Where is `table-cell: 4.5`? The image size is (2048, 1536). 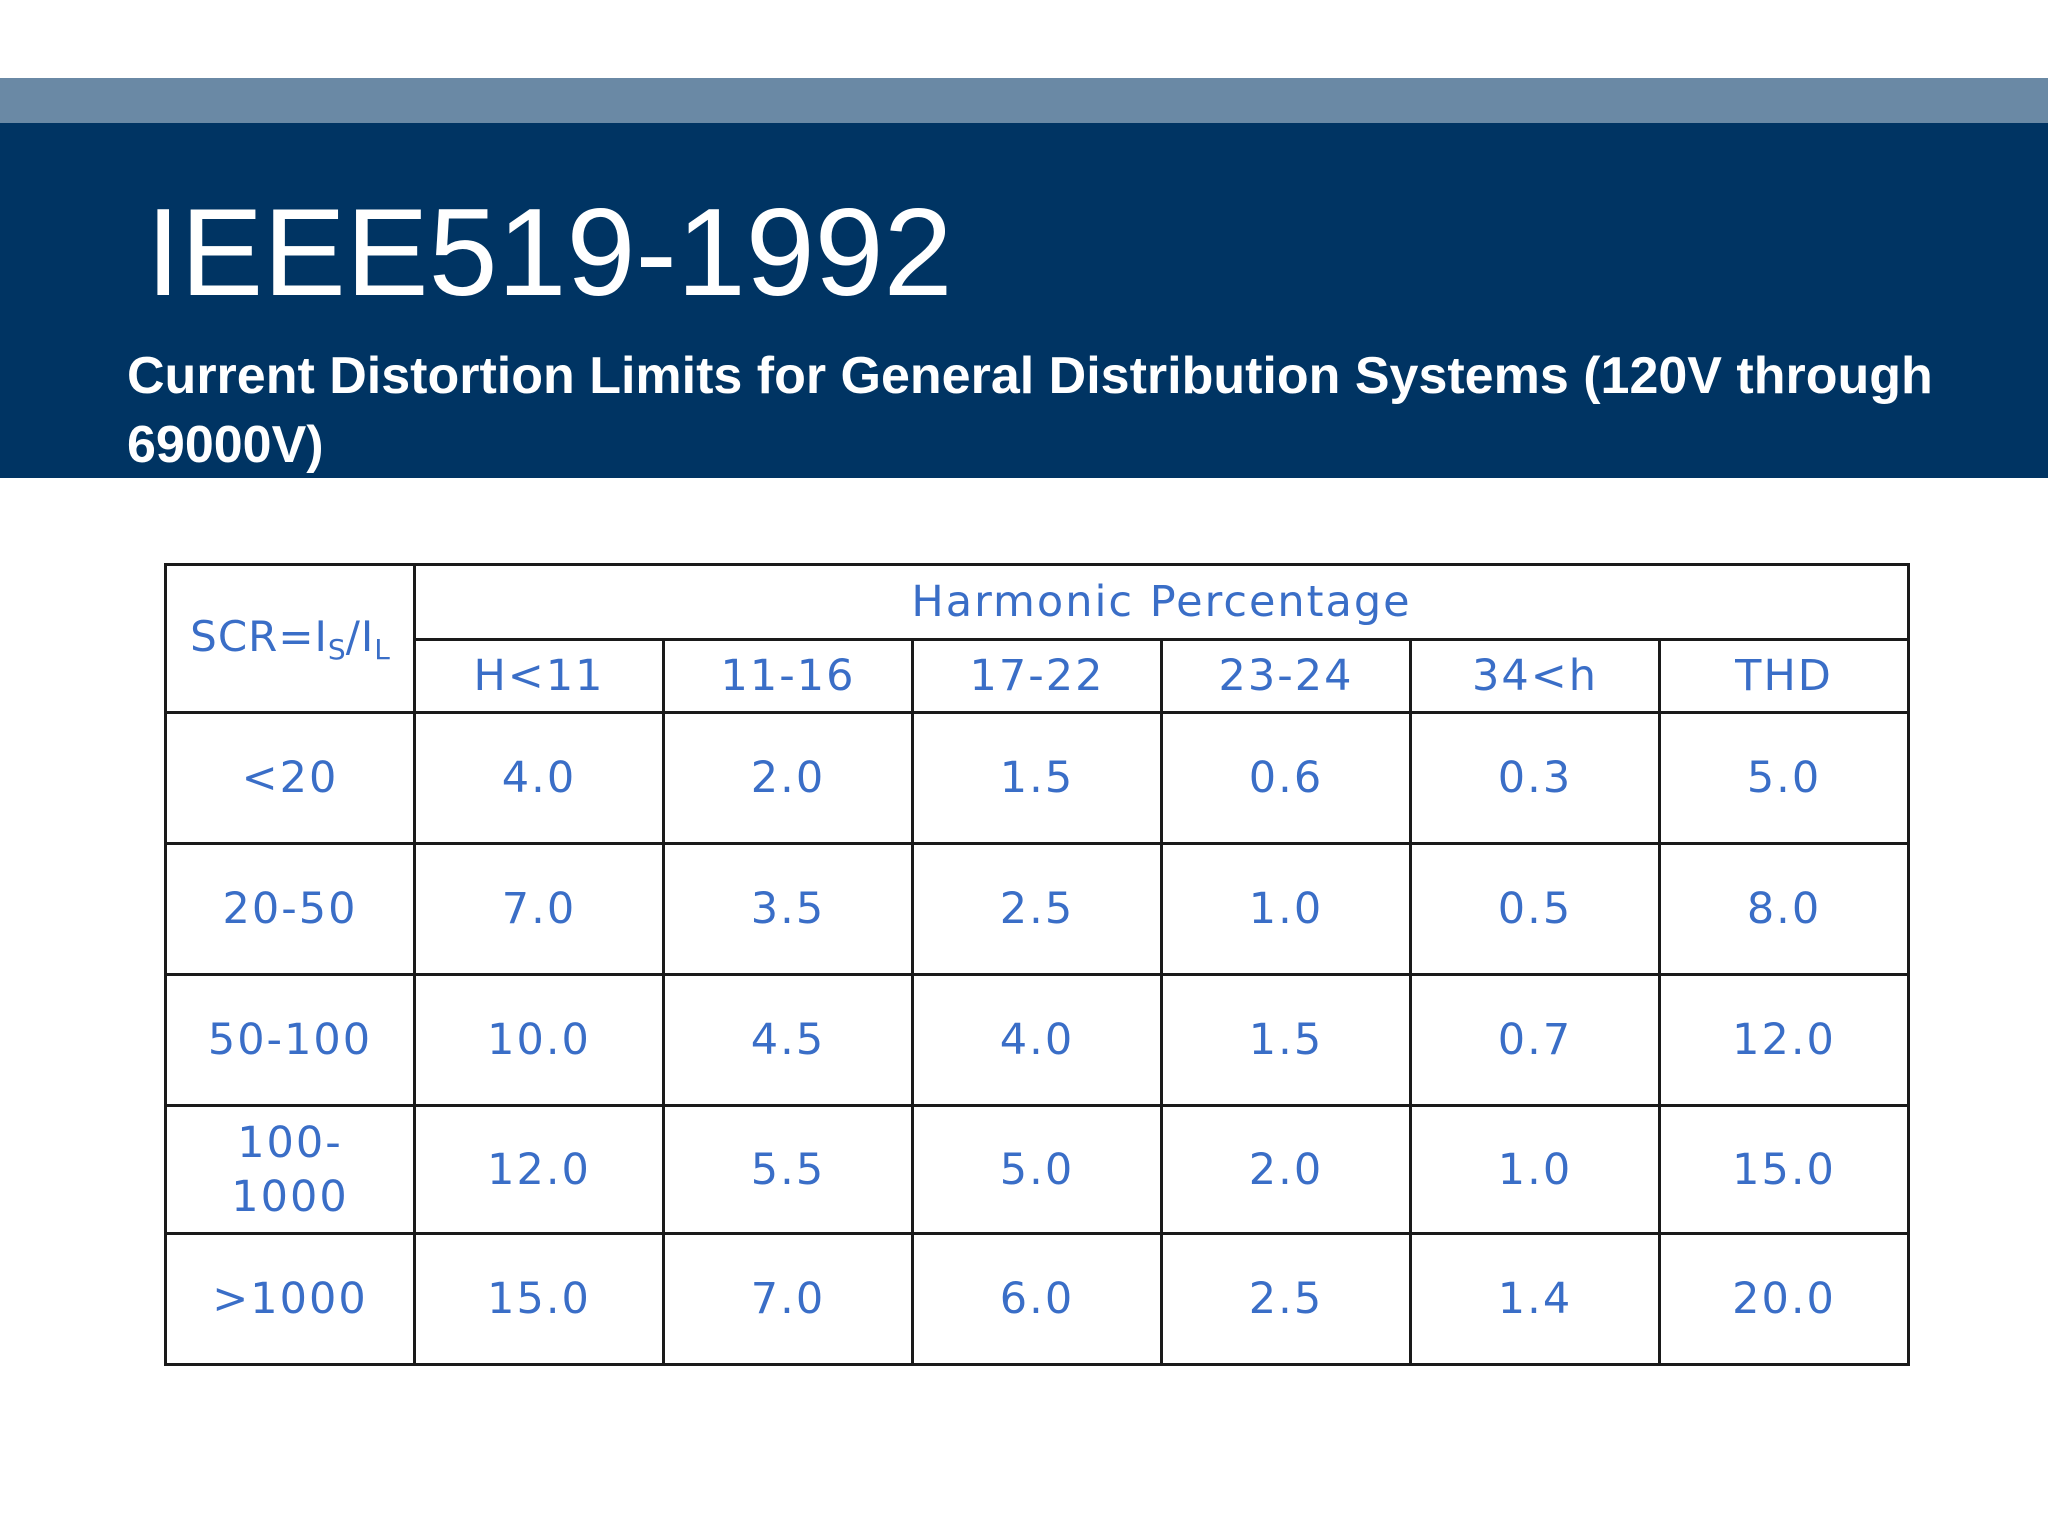
table-cell: 4.5 is located at coordinates (788, 1040).